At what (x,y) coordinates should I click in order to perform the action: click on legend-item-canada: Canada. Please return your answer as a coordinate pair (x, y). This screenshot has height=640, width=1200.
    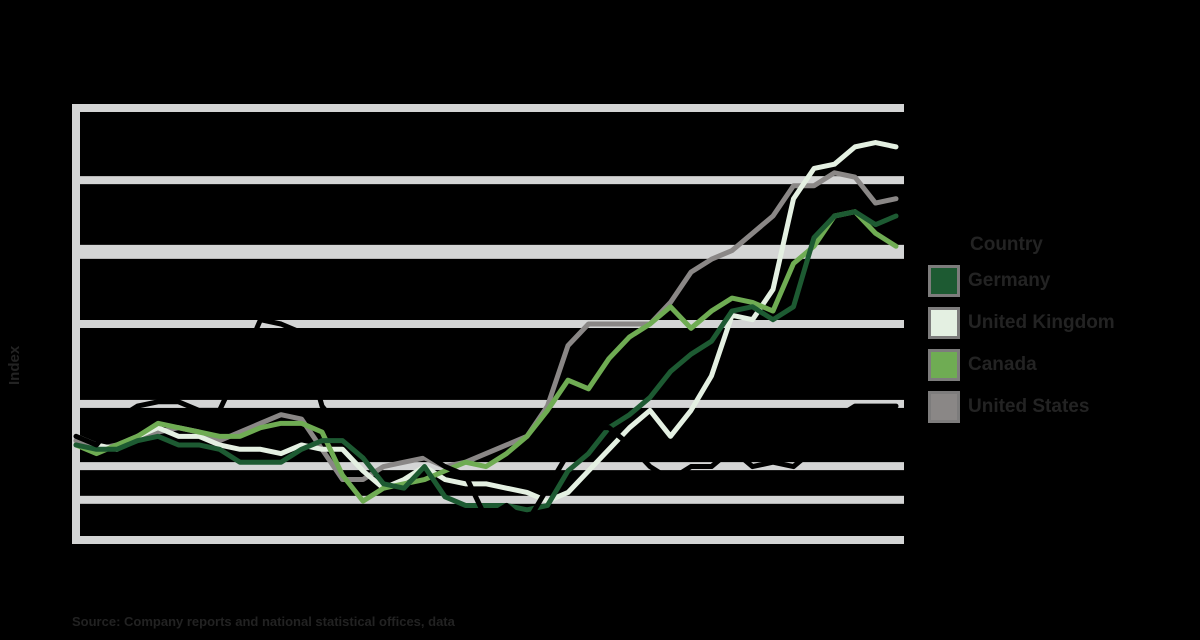
    Looking at the image, I should click on (1021, 365).